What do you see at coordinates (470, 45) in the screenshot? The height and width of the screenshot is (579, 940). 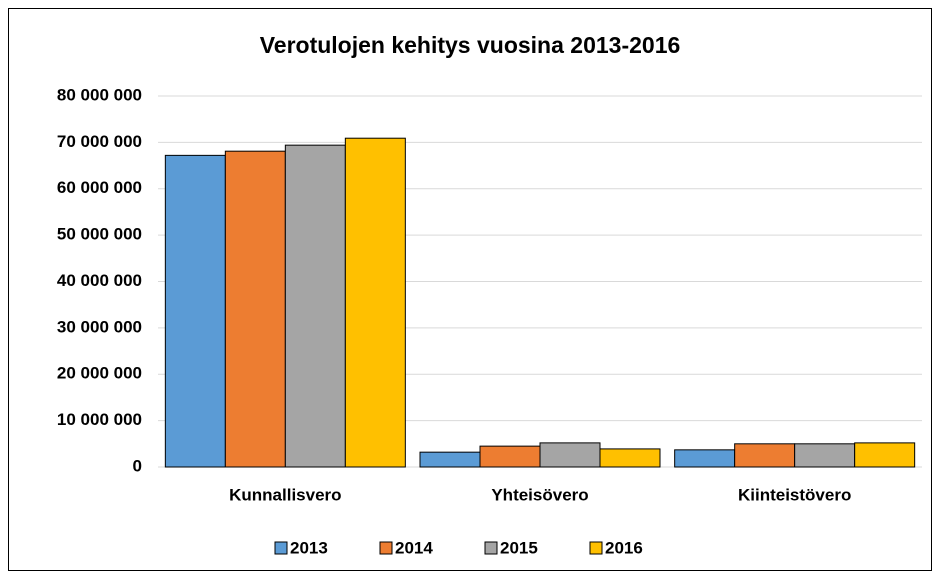 I see `chart-title: Verotulojen kehitys vuosina 2013-2016` at bounding box center [470, 45].